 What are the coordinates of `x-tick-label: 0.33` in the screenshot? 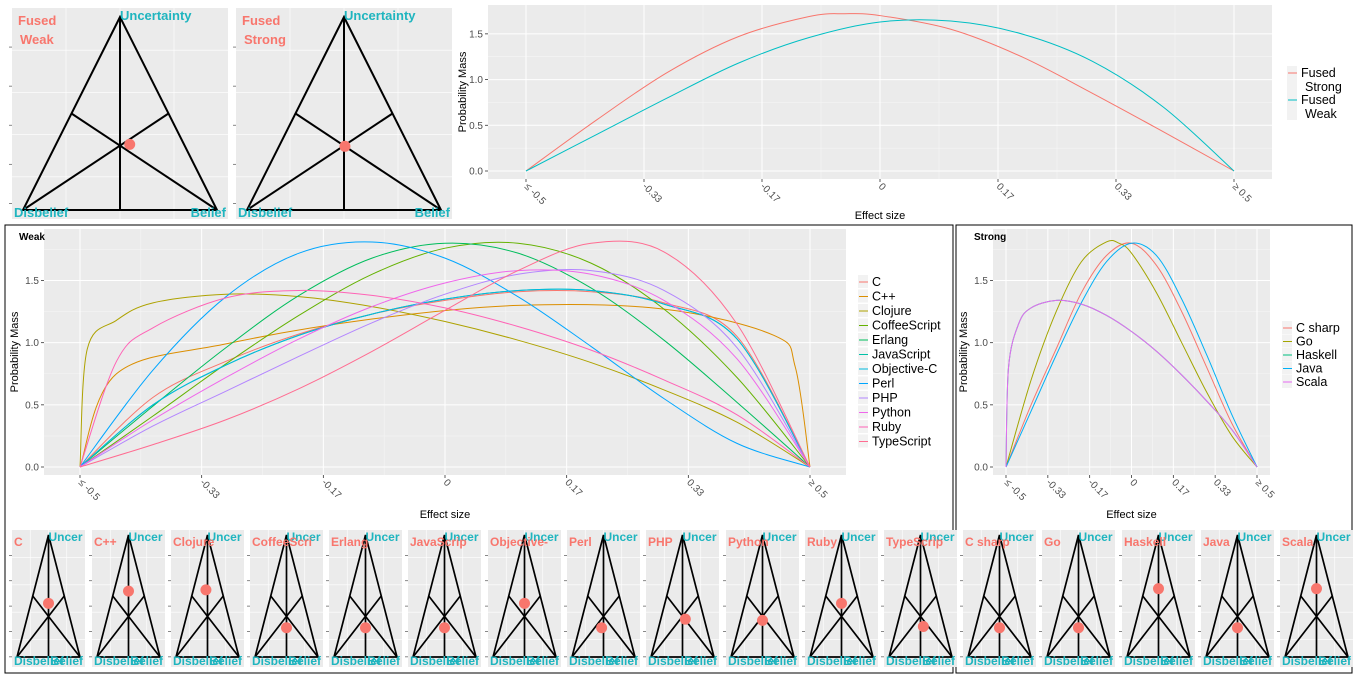 It's located at (1222, 488).